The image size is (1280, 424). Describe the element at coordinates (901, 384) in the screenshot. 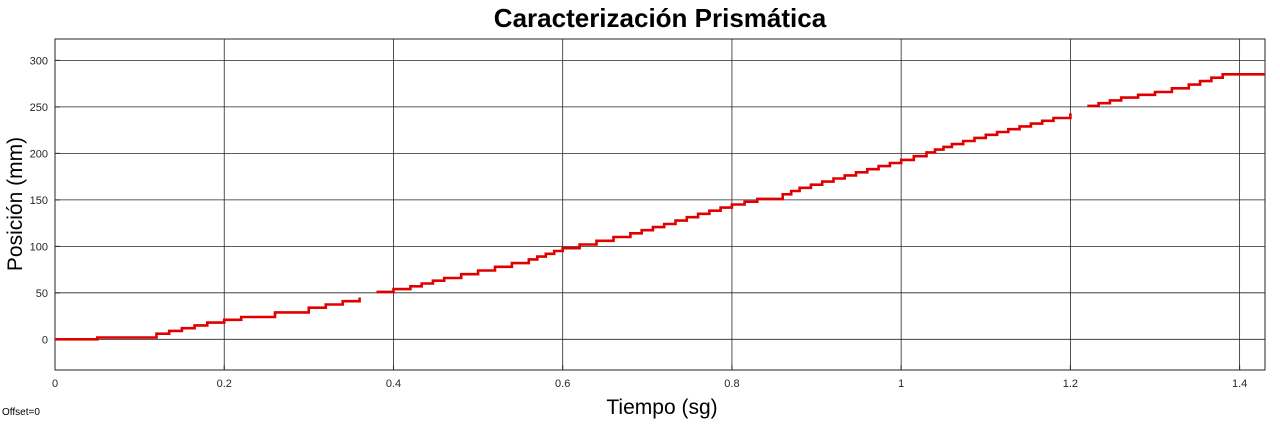

I see `x-tick-label: 1` at that location.